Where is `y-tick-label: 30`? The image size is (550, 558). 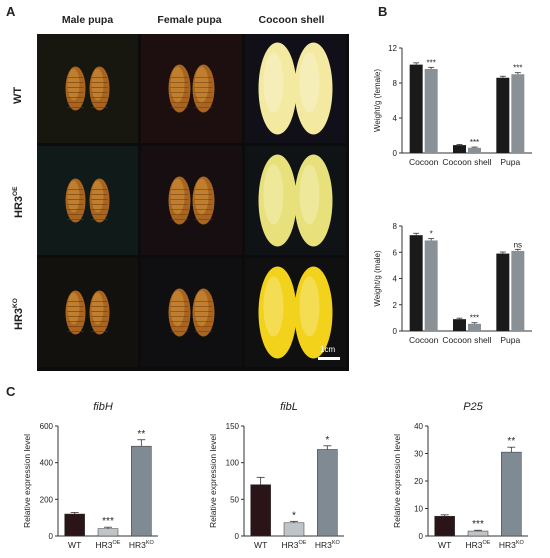
y-tick-label: 30 is located at coordinates (418, 454).